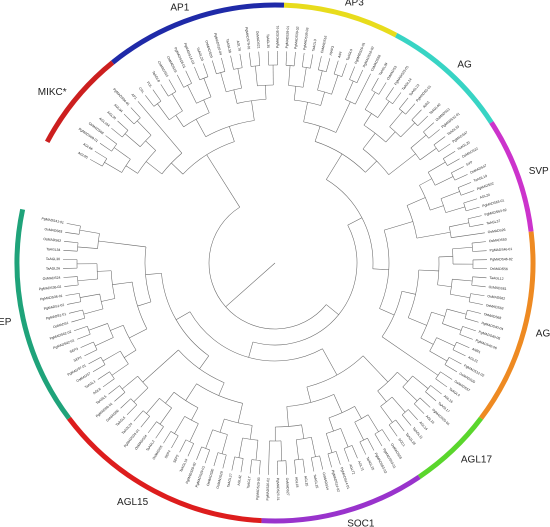 The image size is (550, 527). What do you see at coordinates (239, 45) in the screenshot?
I see `leaf-label: AGL79` at bounding box center [239, 45].